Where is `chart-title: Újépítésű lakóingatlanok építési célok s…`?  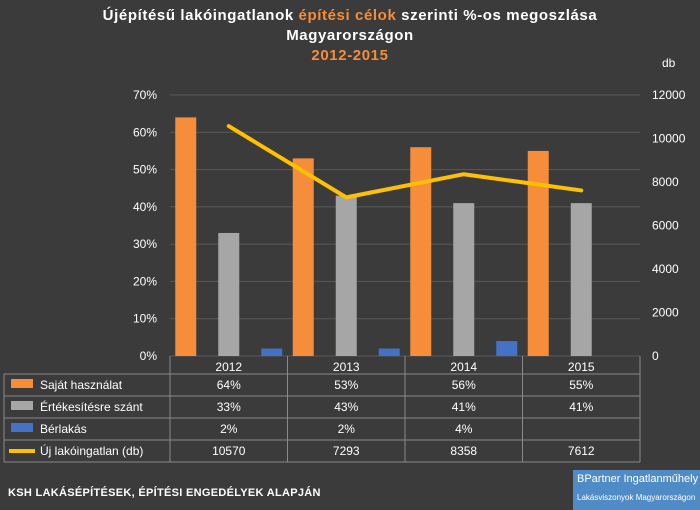 chart-title: Újépítésű lakóingatlanok építési célok s… is located at coordinates (350, 36).